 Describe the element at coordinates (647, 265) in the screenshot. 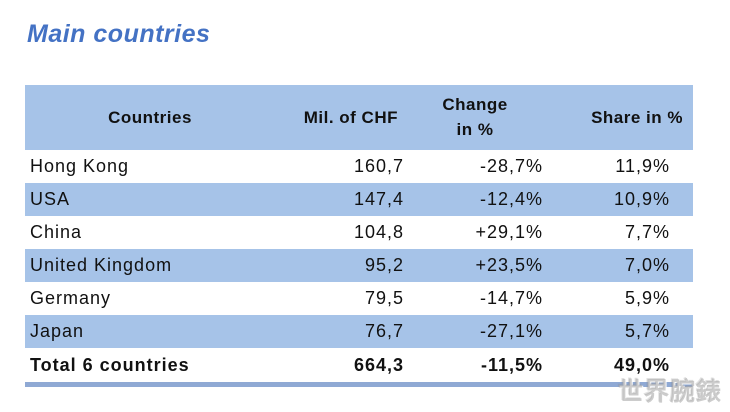

I see `cell-share: 7,0%` at that location.